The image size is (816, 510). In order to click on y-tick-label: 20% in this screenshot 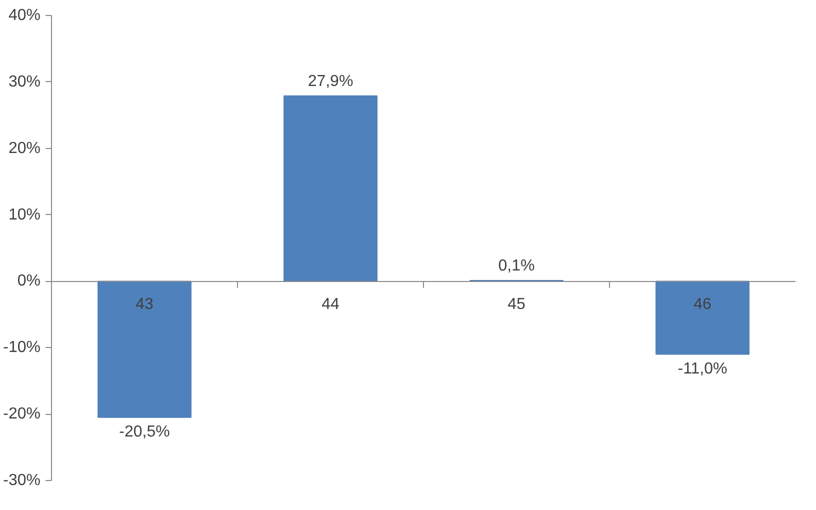, I will do `click(24, 148)`.